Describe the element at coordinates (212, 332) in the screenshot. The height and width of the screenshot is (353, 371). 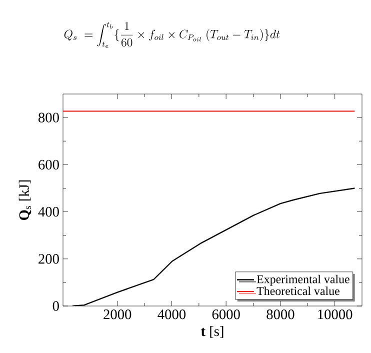
I see `x-axis-title: t [s]` at that location.